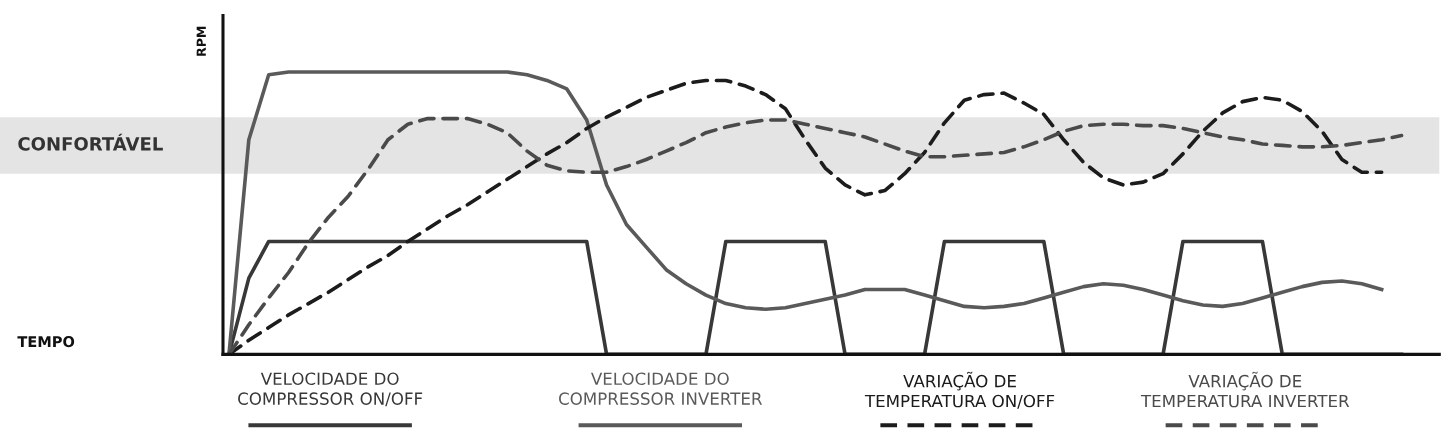  What do you see at coordinates (201, 41) in the screenshot?
I see `y-axis-title: RPM` at bounding box center [201, 41].